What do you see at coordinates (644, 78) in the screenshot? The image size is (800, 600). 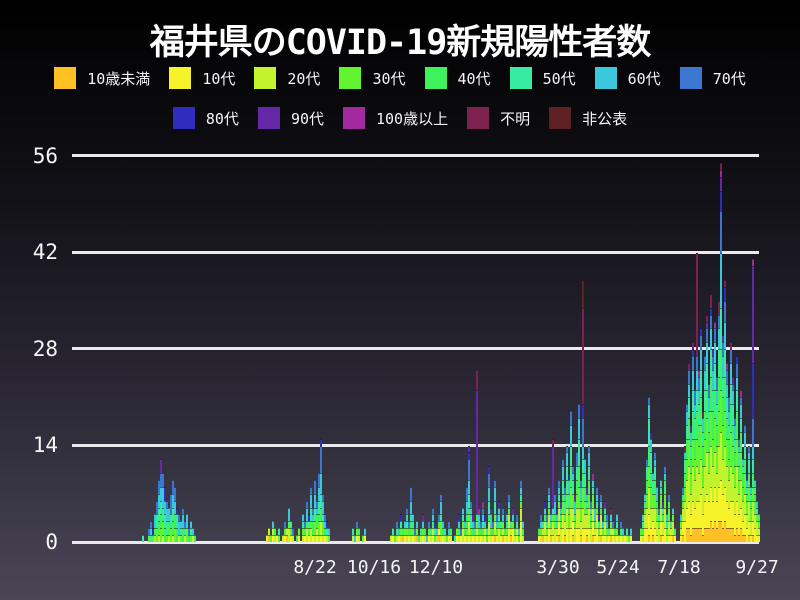 I see `legend-label: 60代` at bounding box center [644, 78].